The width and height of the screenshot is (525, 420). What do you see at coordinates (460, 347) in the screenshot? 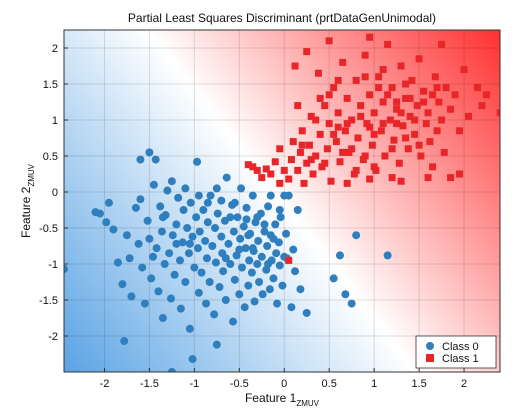
I see `legend-label-class-0: Class 0` at bounding box center [460, 347].